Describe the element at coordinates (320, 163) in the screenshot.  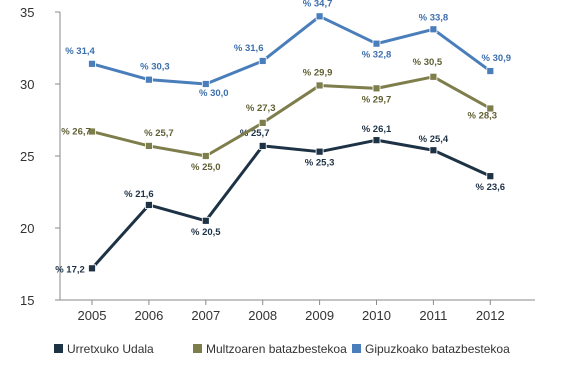
I see `data-label: % 25,3` at that location.